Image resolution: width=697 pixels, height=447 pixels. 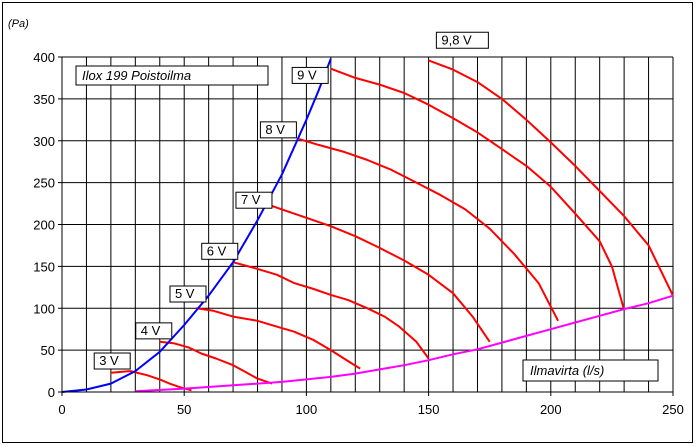 What do you see at coordinates (44, 57) in the screenshot?
I see `y-tick-label: 400` at bounding box center [44, 57].